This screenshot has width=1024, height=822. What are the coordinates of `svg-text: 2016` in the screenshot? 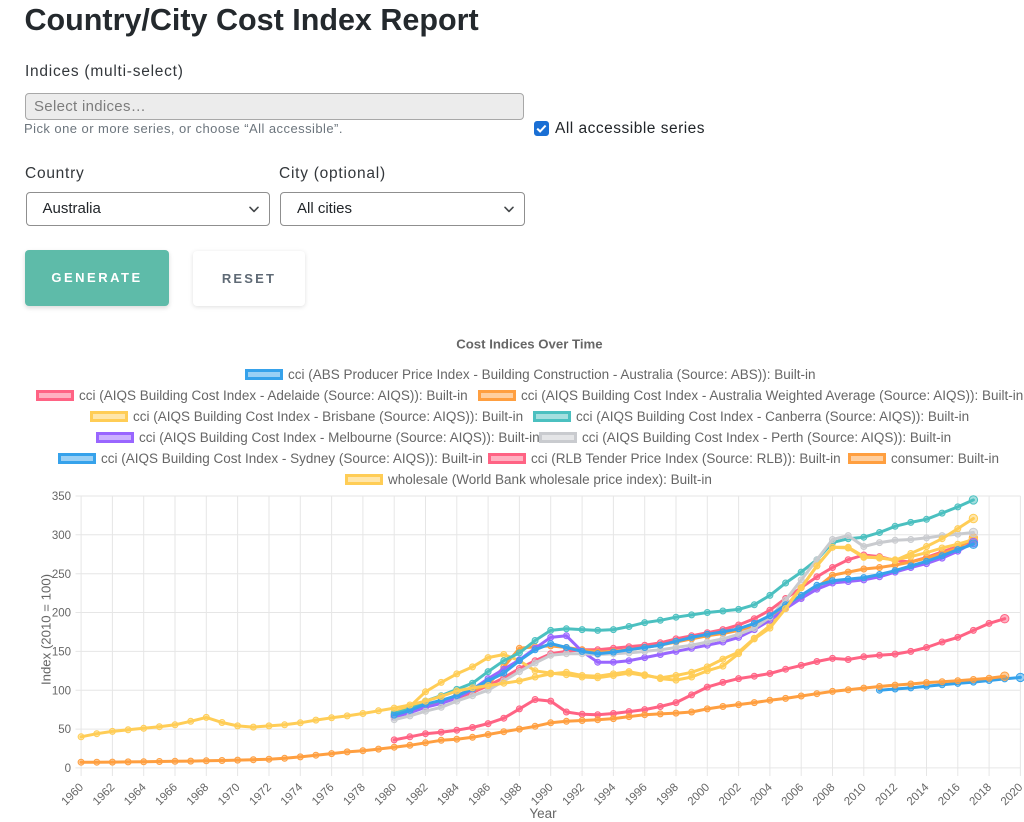 It's located at (949, 794).